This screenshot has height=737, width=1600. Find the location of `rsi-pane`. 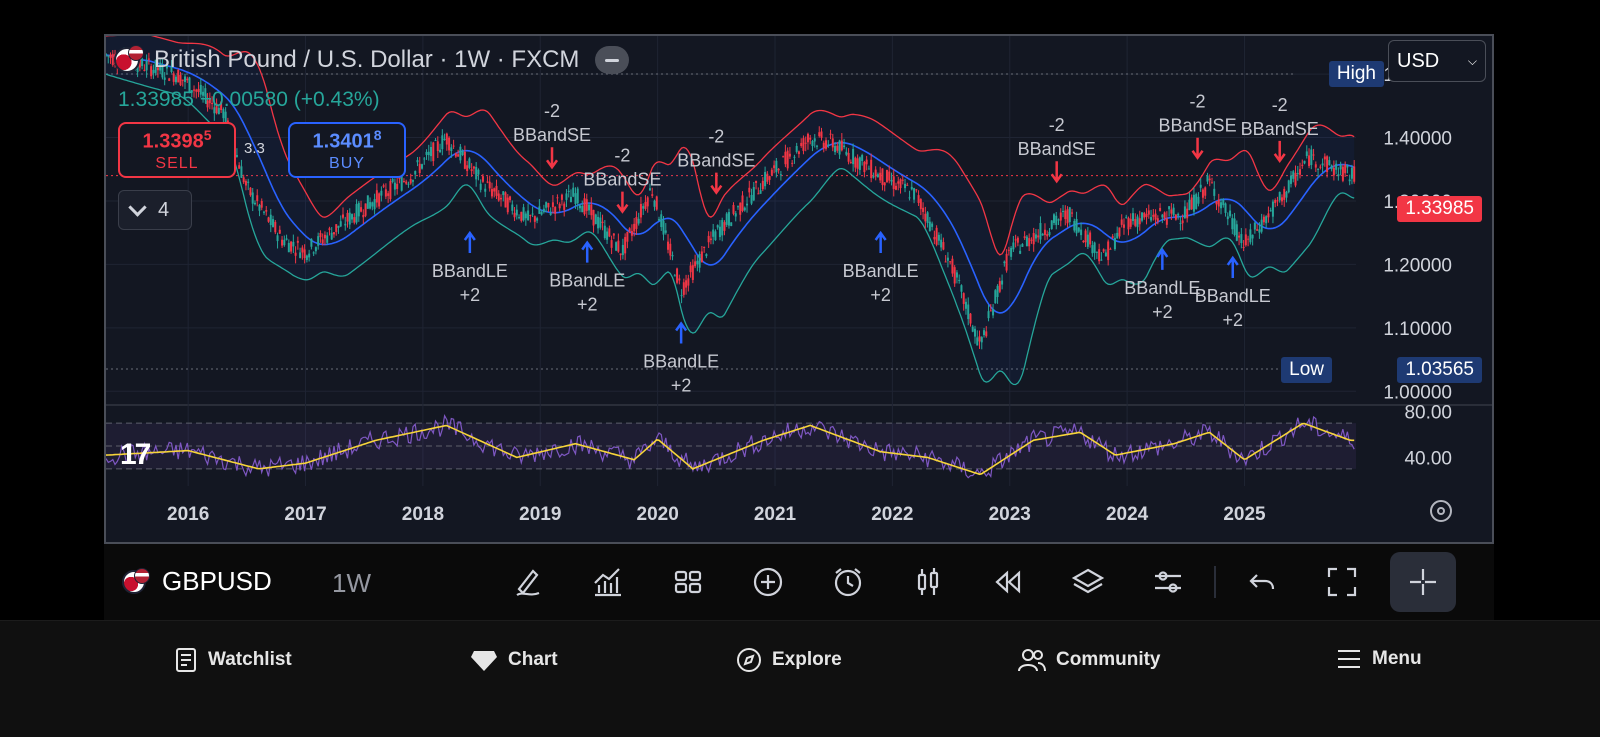

rsi-pane is located at coordinates (731, 446).